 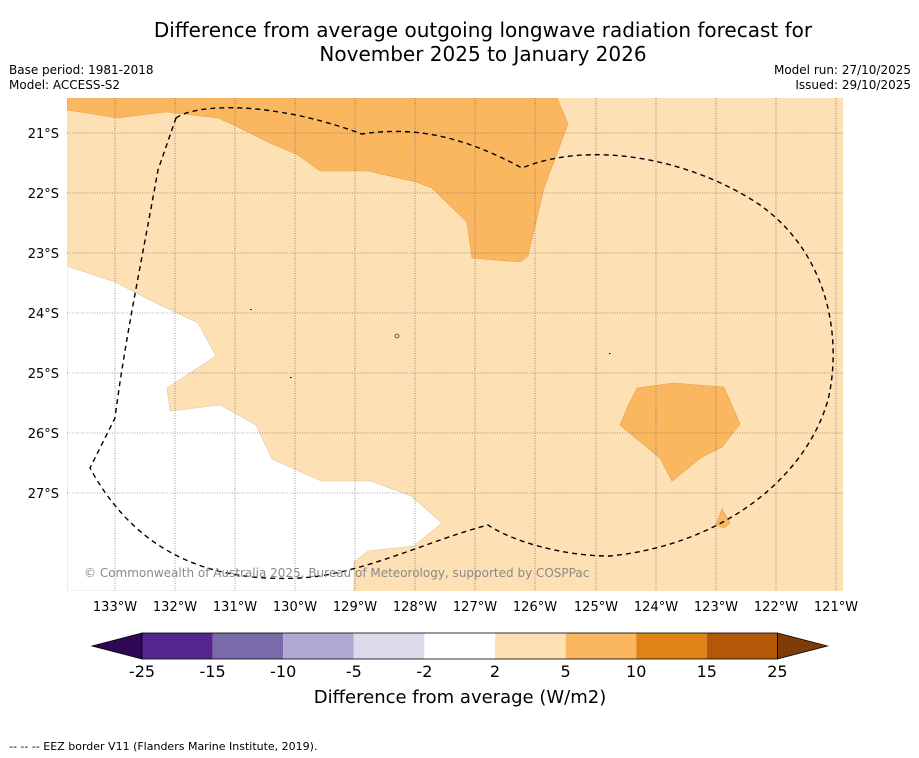 What do you see at coordinates (803, 646) in the screenshot?
I see `colorbar-extend-max` at bounding box center [803, 646].